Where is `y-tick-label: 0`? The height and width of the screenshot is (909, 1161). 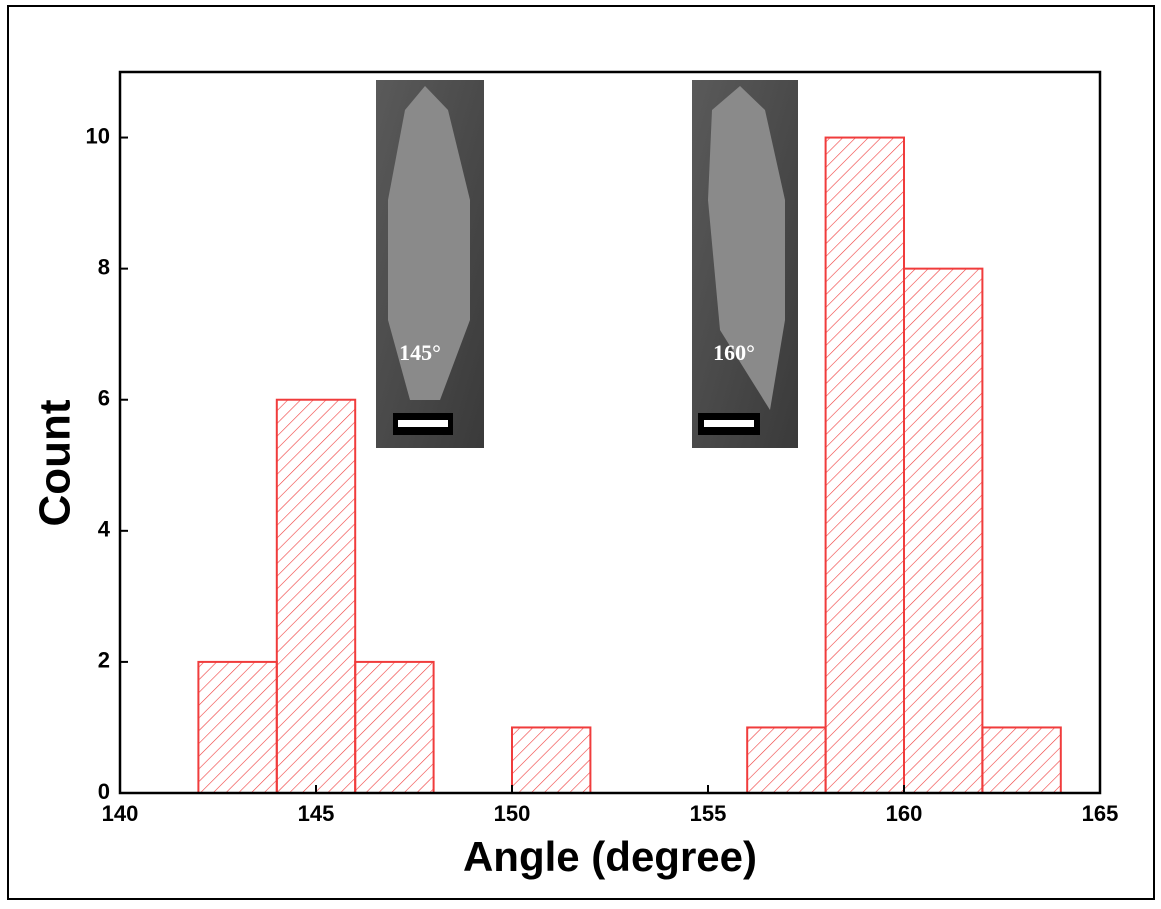 y-tick-label: 0 is located at coordinates (104, 791).